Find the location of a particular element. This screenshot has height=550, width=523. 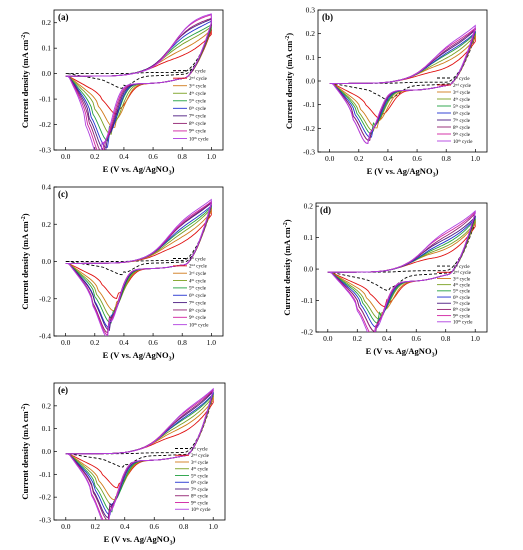

legend-num: 10 is located at coordinates (194, 510).